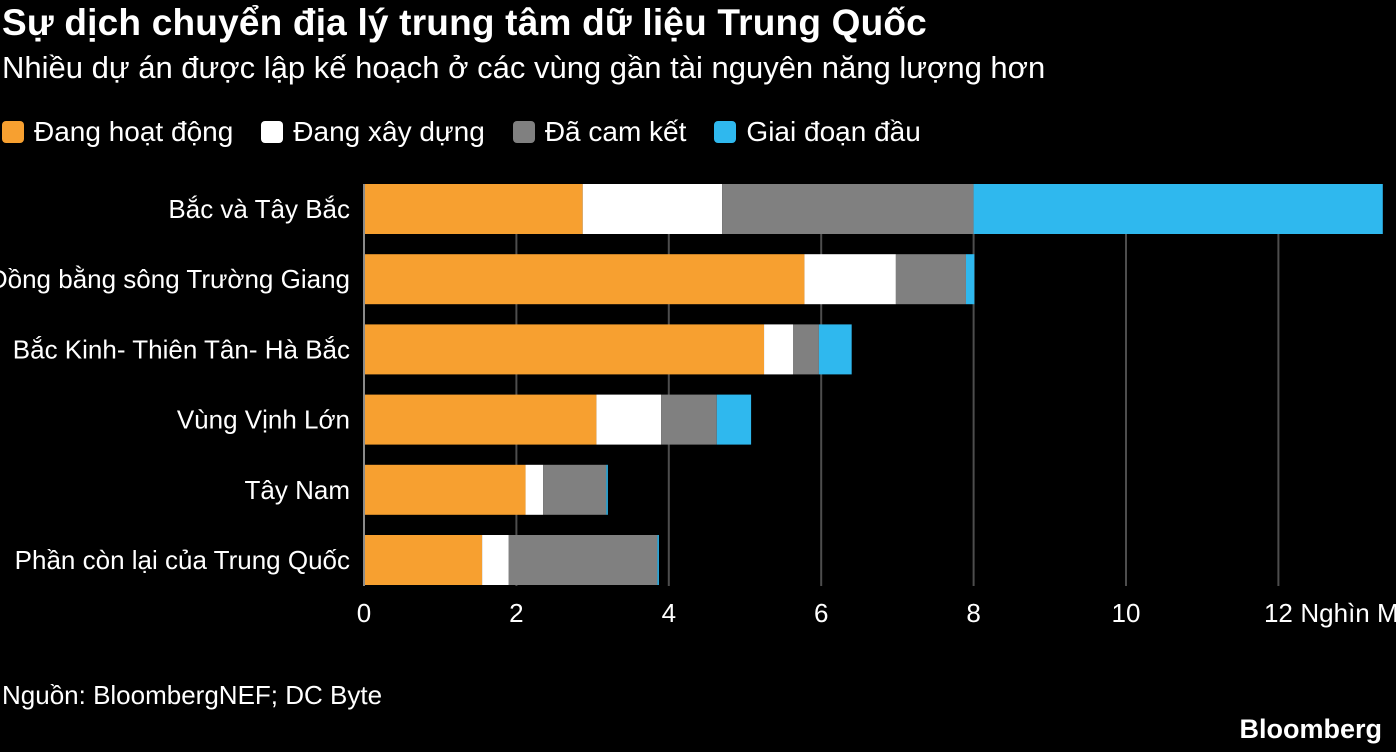  Describe the element at coordinates (615, 131) in the screenshot. I see `legend-label-committed: Đã cam kết` at that location.